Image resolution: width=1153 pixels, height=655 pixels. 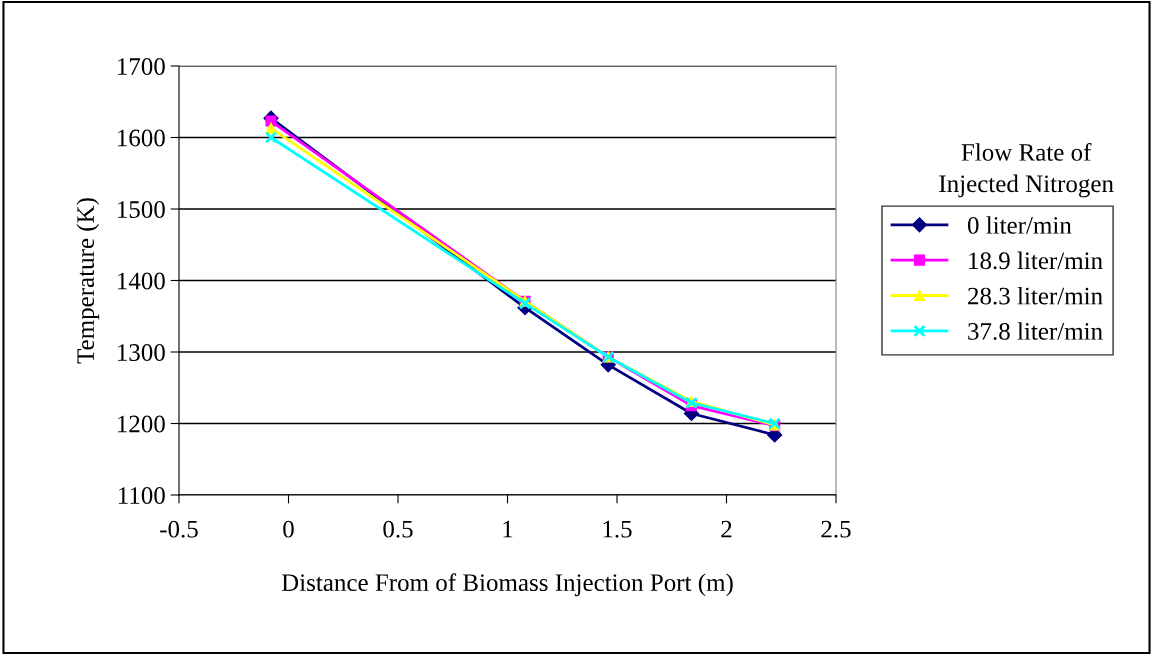 What do you see at coordinates (141, 209) in the screenshot?
I see `y-tick-label: 1500` at bounding box center [141, 209].